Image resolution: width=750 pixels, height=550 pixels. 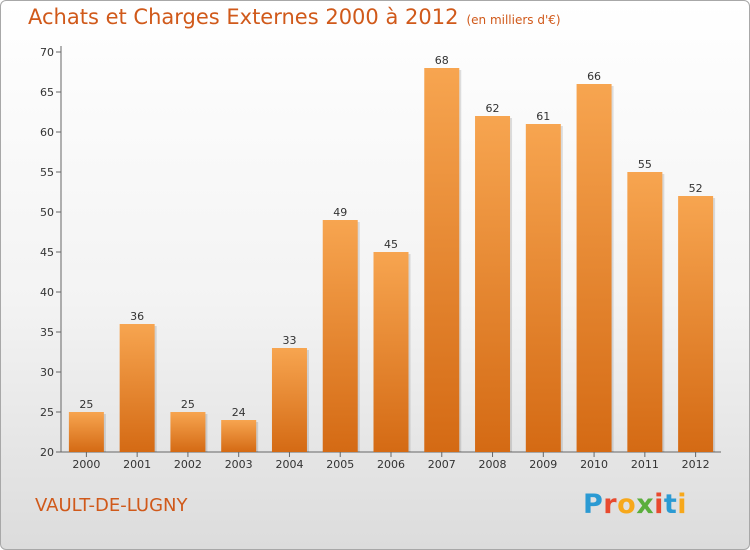 I want to click on logo-letter: o, so click(x=627, y=504).